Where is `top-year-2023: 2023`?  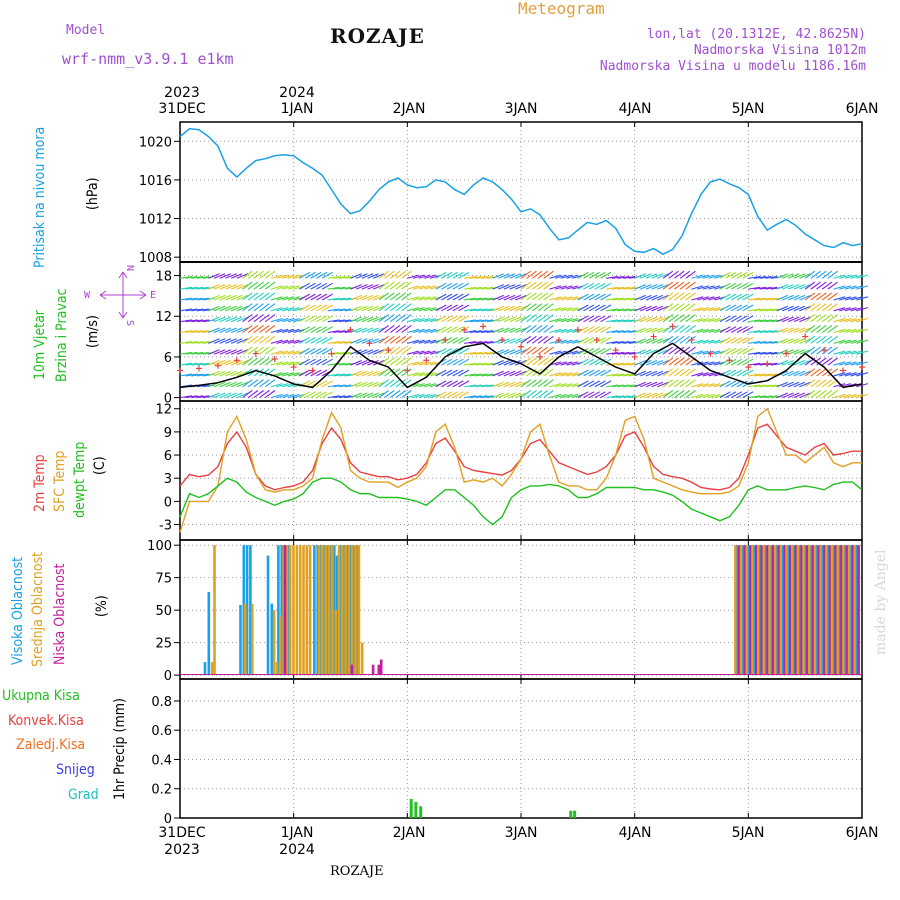
top-year-2023: 2023 is located at coordinates (182, 93).